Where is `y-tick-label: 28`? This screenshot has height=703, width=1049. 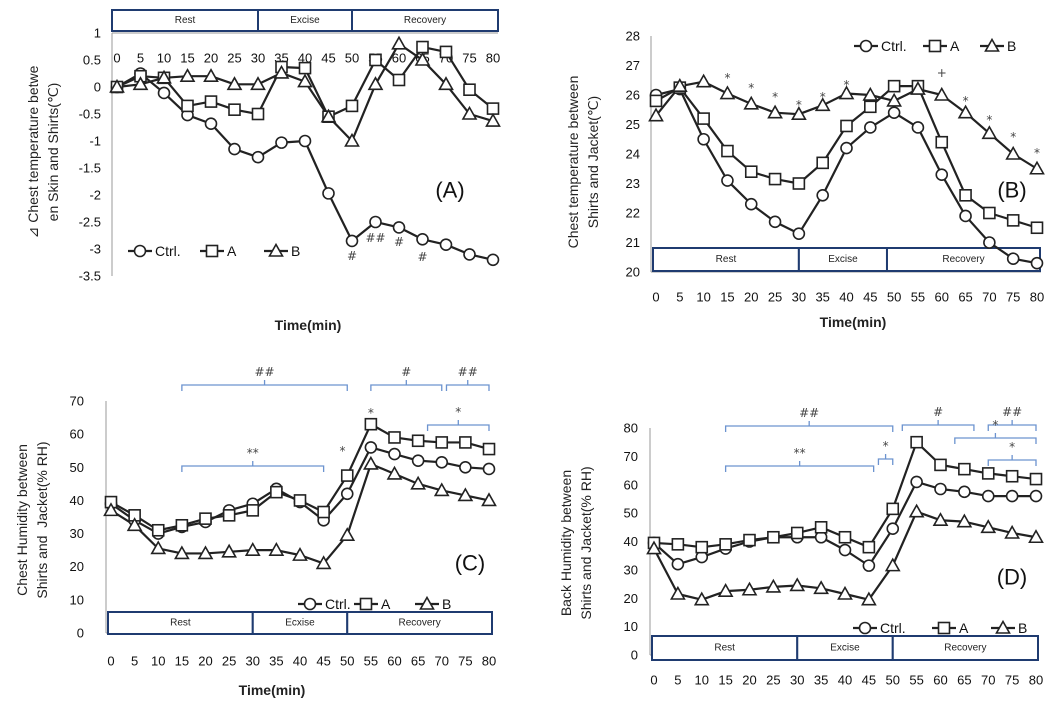
y-tick-label: 28 is located at coordinates (633, 36).